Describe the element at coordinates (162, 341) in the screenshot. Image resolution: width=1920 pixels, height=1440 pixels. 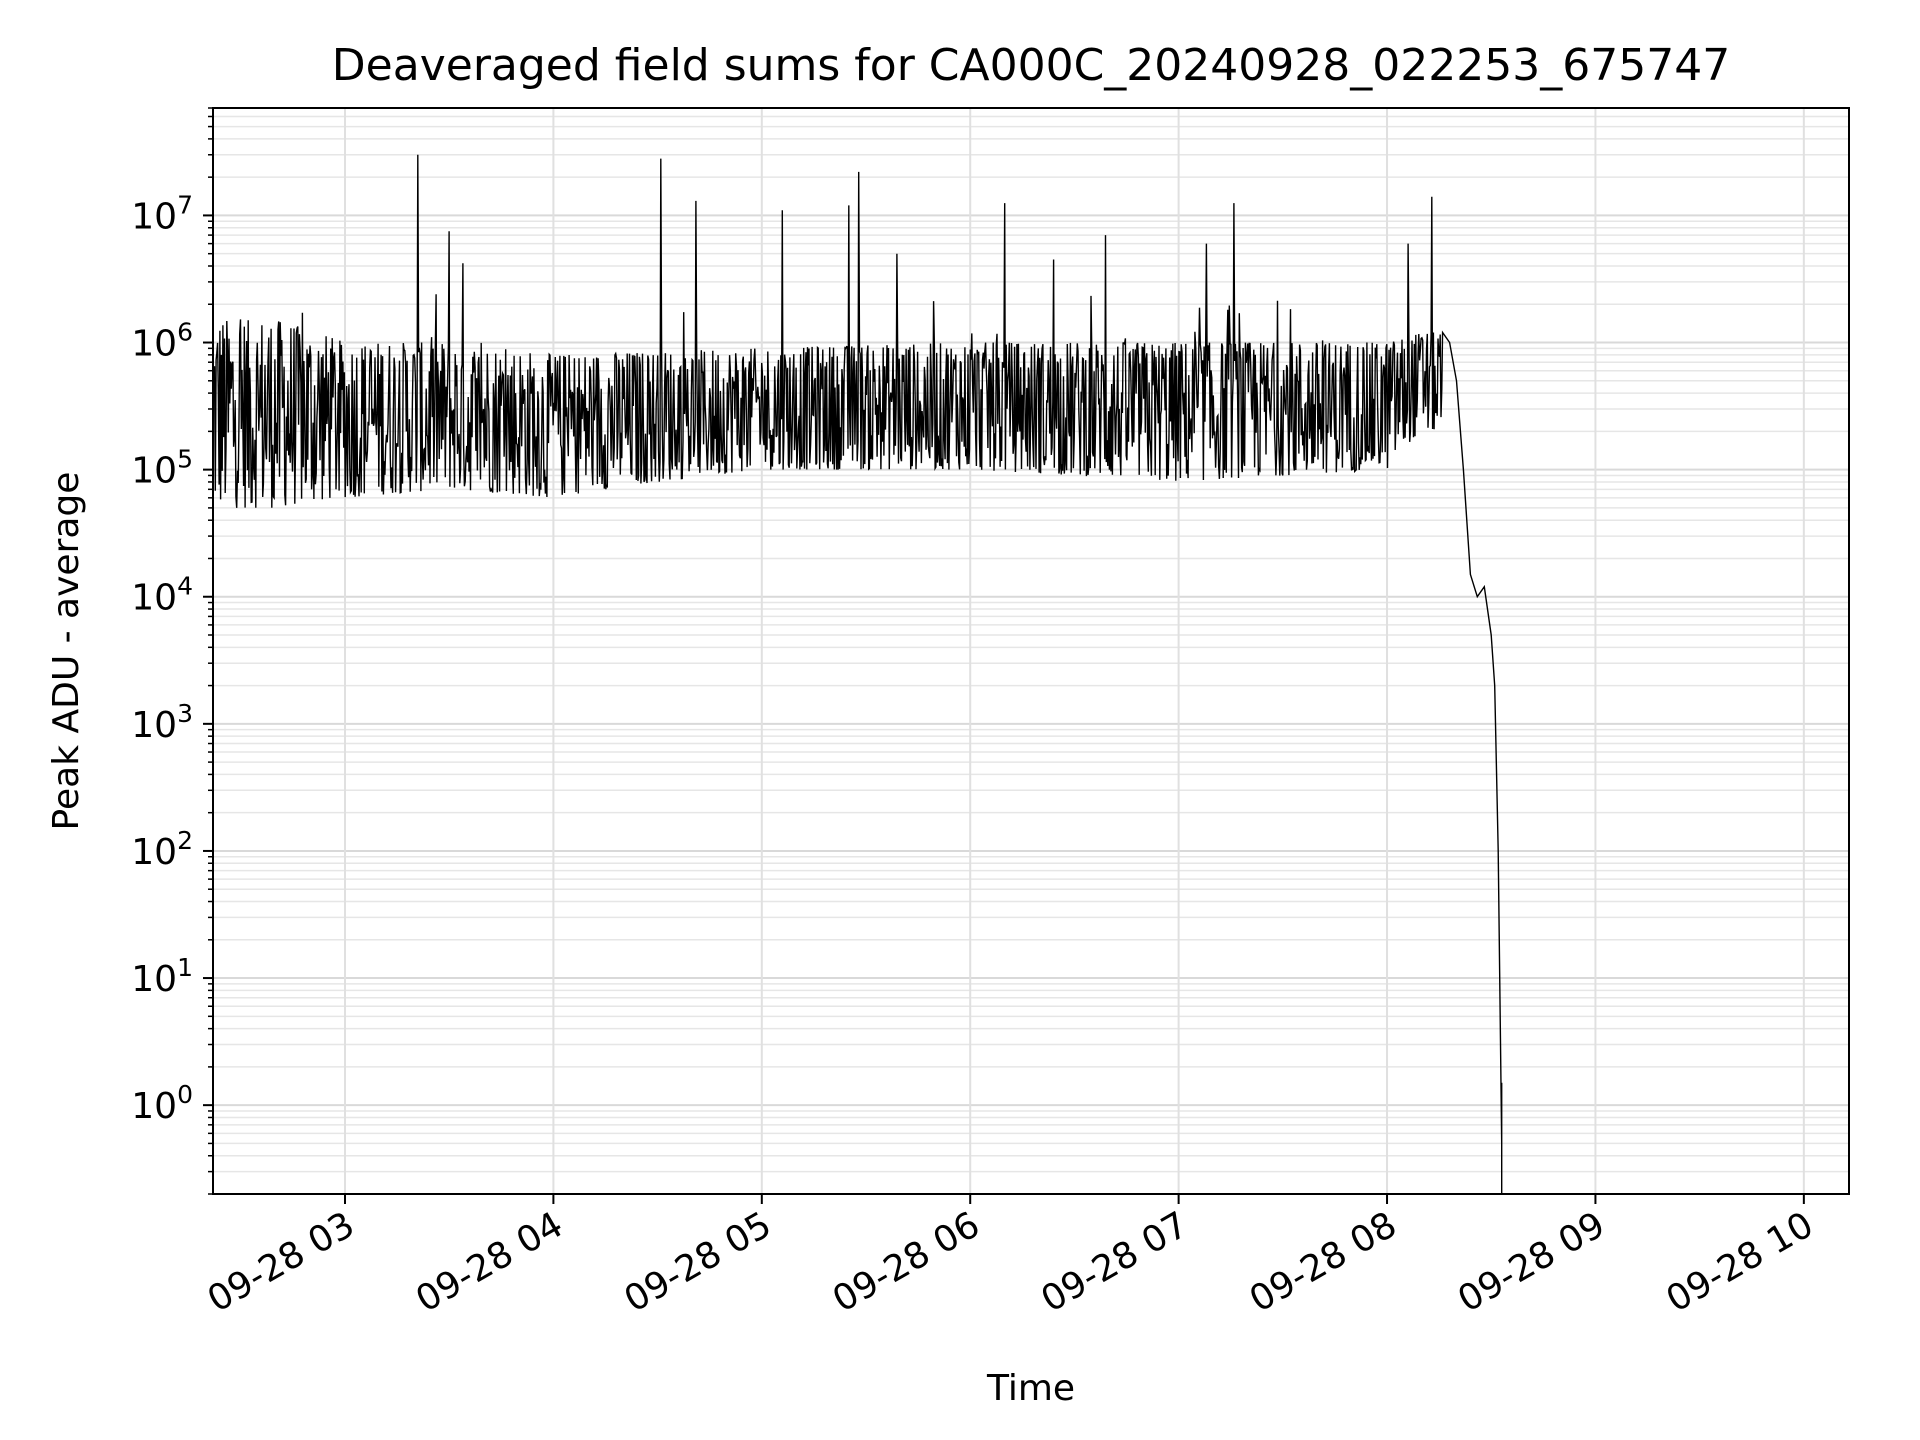
I see `y-tick-label: 10⁶` at that location.